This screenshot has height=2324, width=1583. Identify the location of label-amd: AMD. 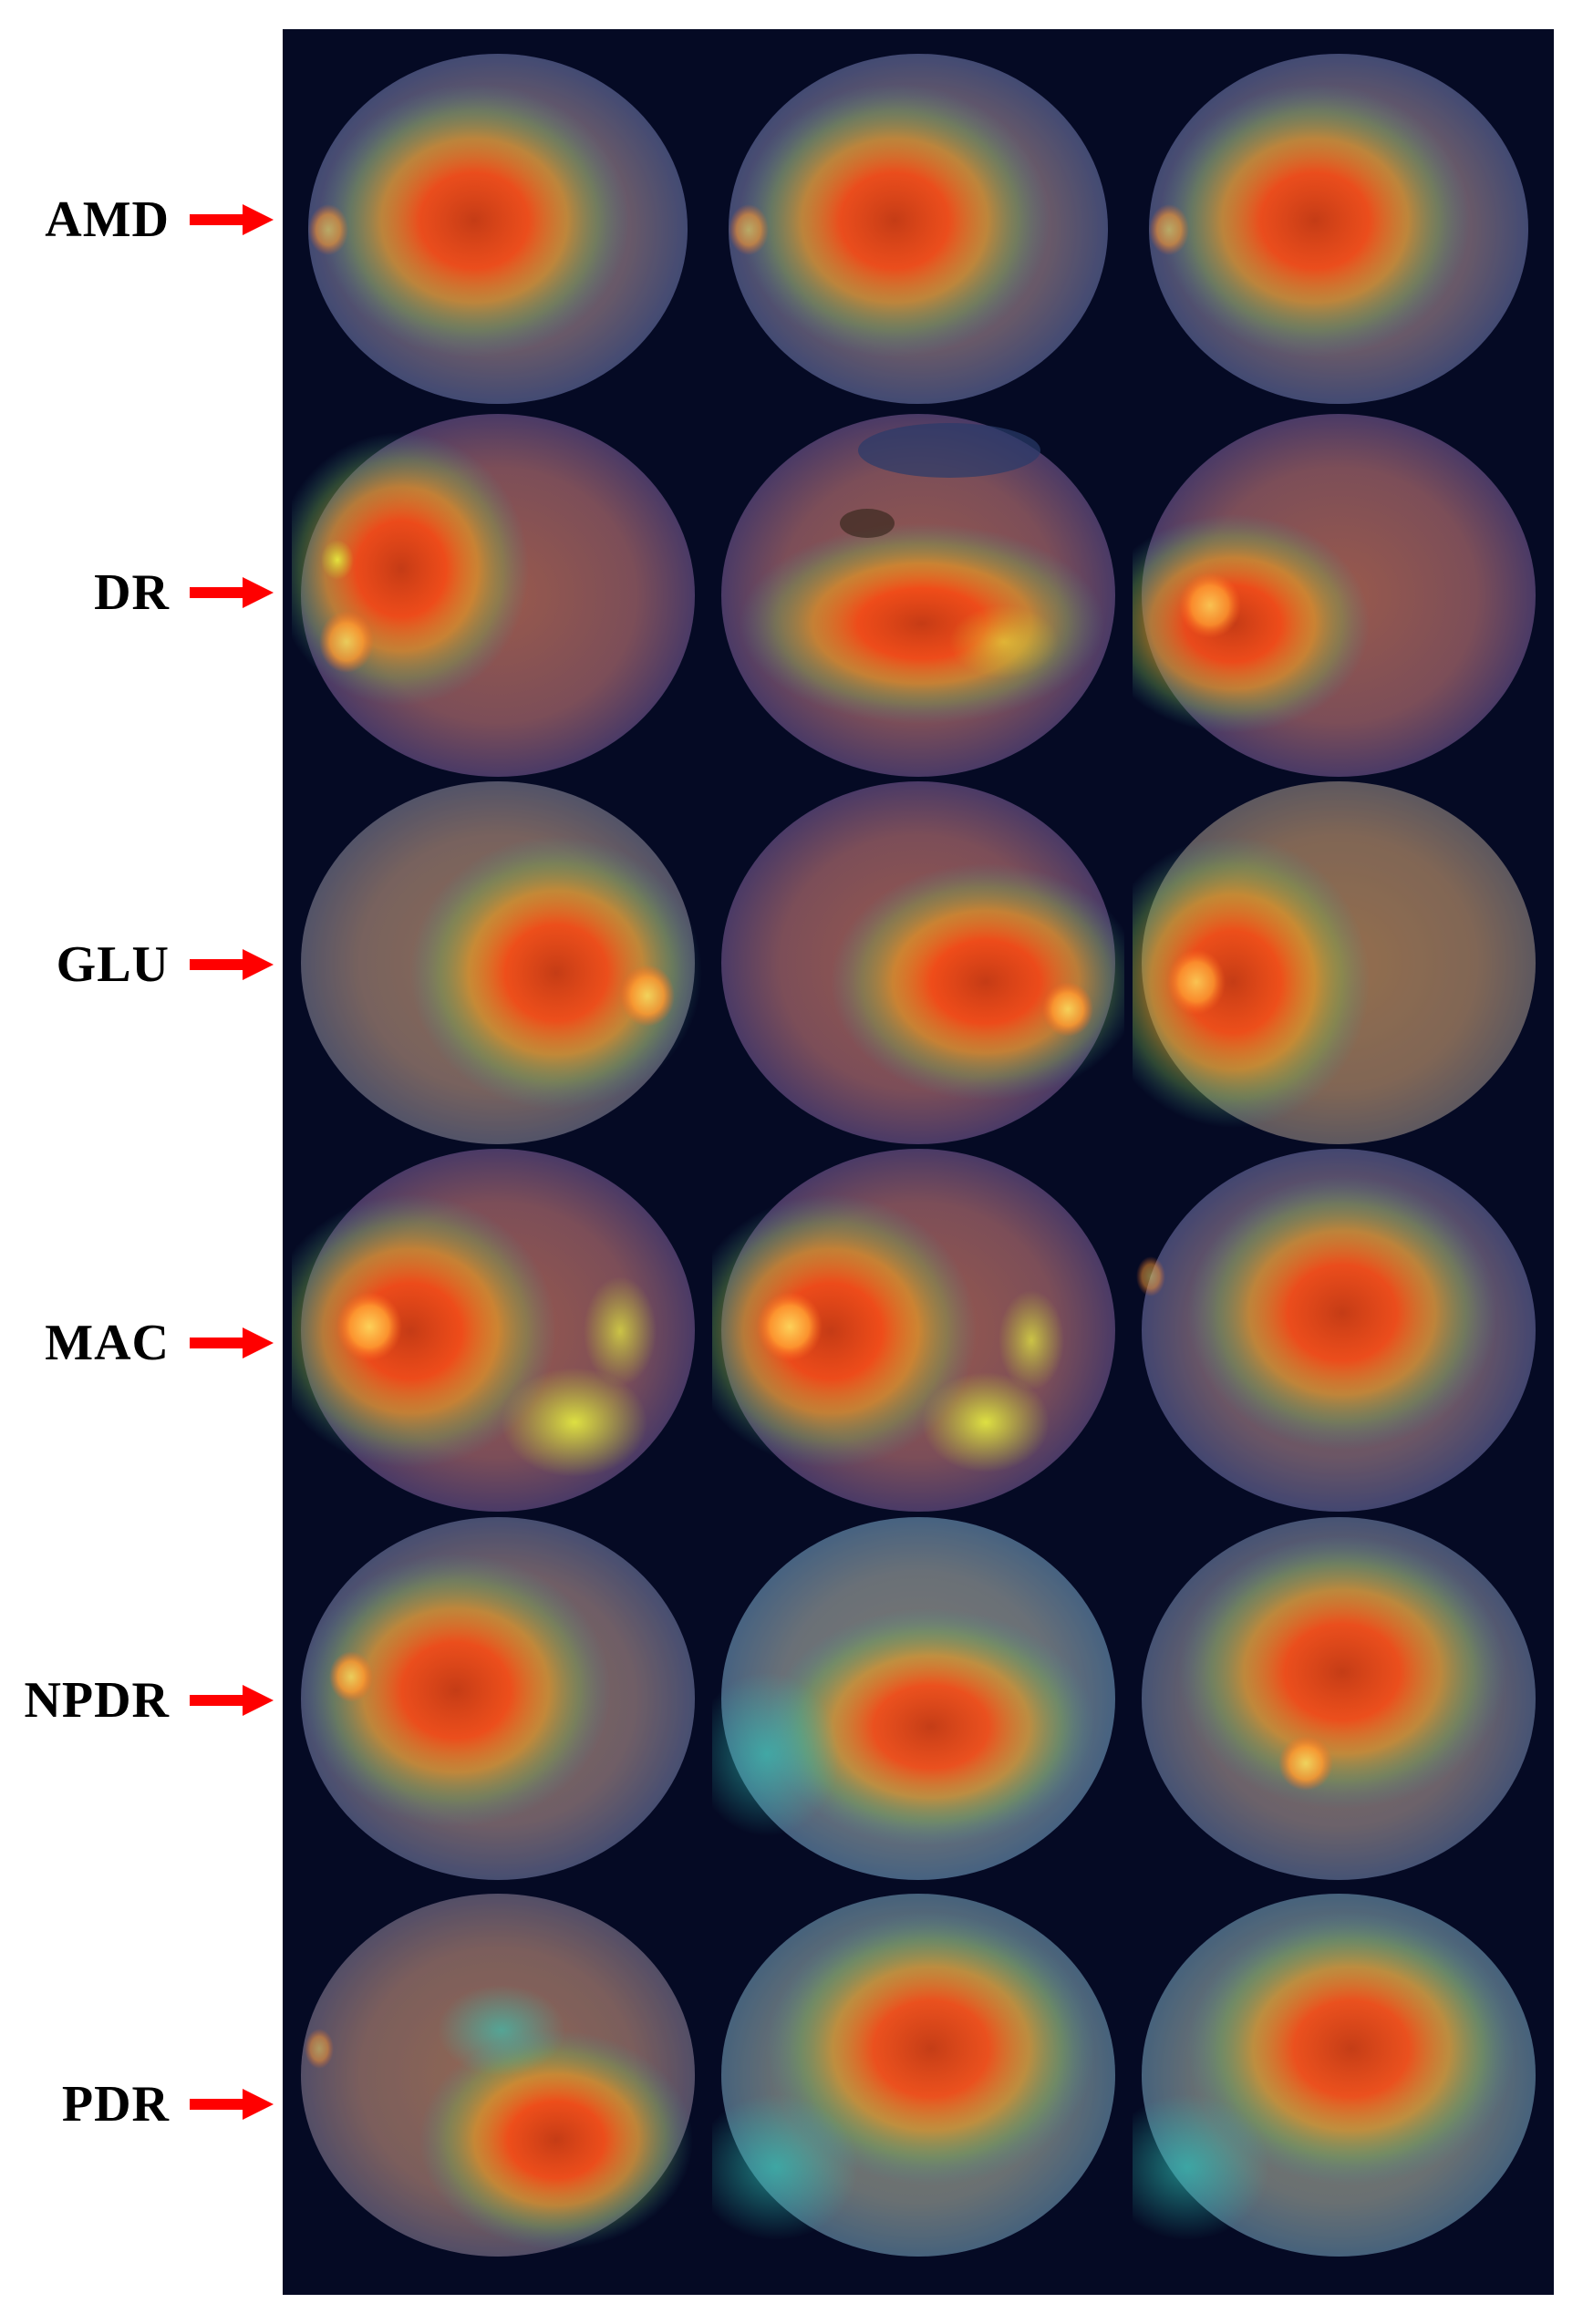
(107, 219).